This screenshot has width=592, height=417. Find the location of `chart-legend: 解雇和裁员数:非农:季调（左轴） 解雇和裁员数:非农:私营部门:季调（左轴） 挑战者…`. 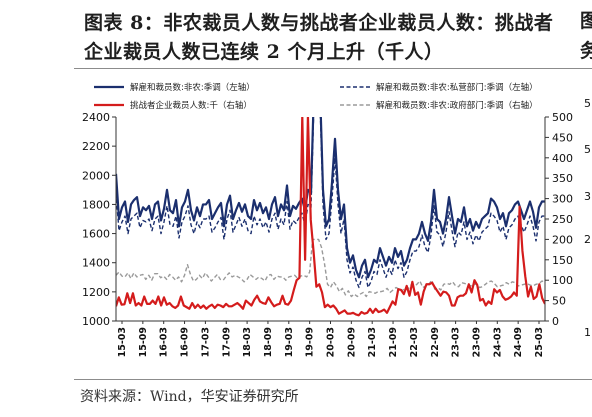

chart-legend: 解雇和裁员数:非农:季调（左轴） 解雇和裁员数:非农:私营部门:季调（左轴） 挑战者… is located at coordinates (316, 96).